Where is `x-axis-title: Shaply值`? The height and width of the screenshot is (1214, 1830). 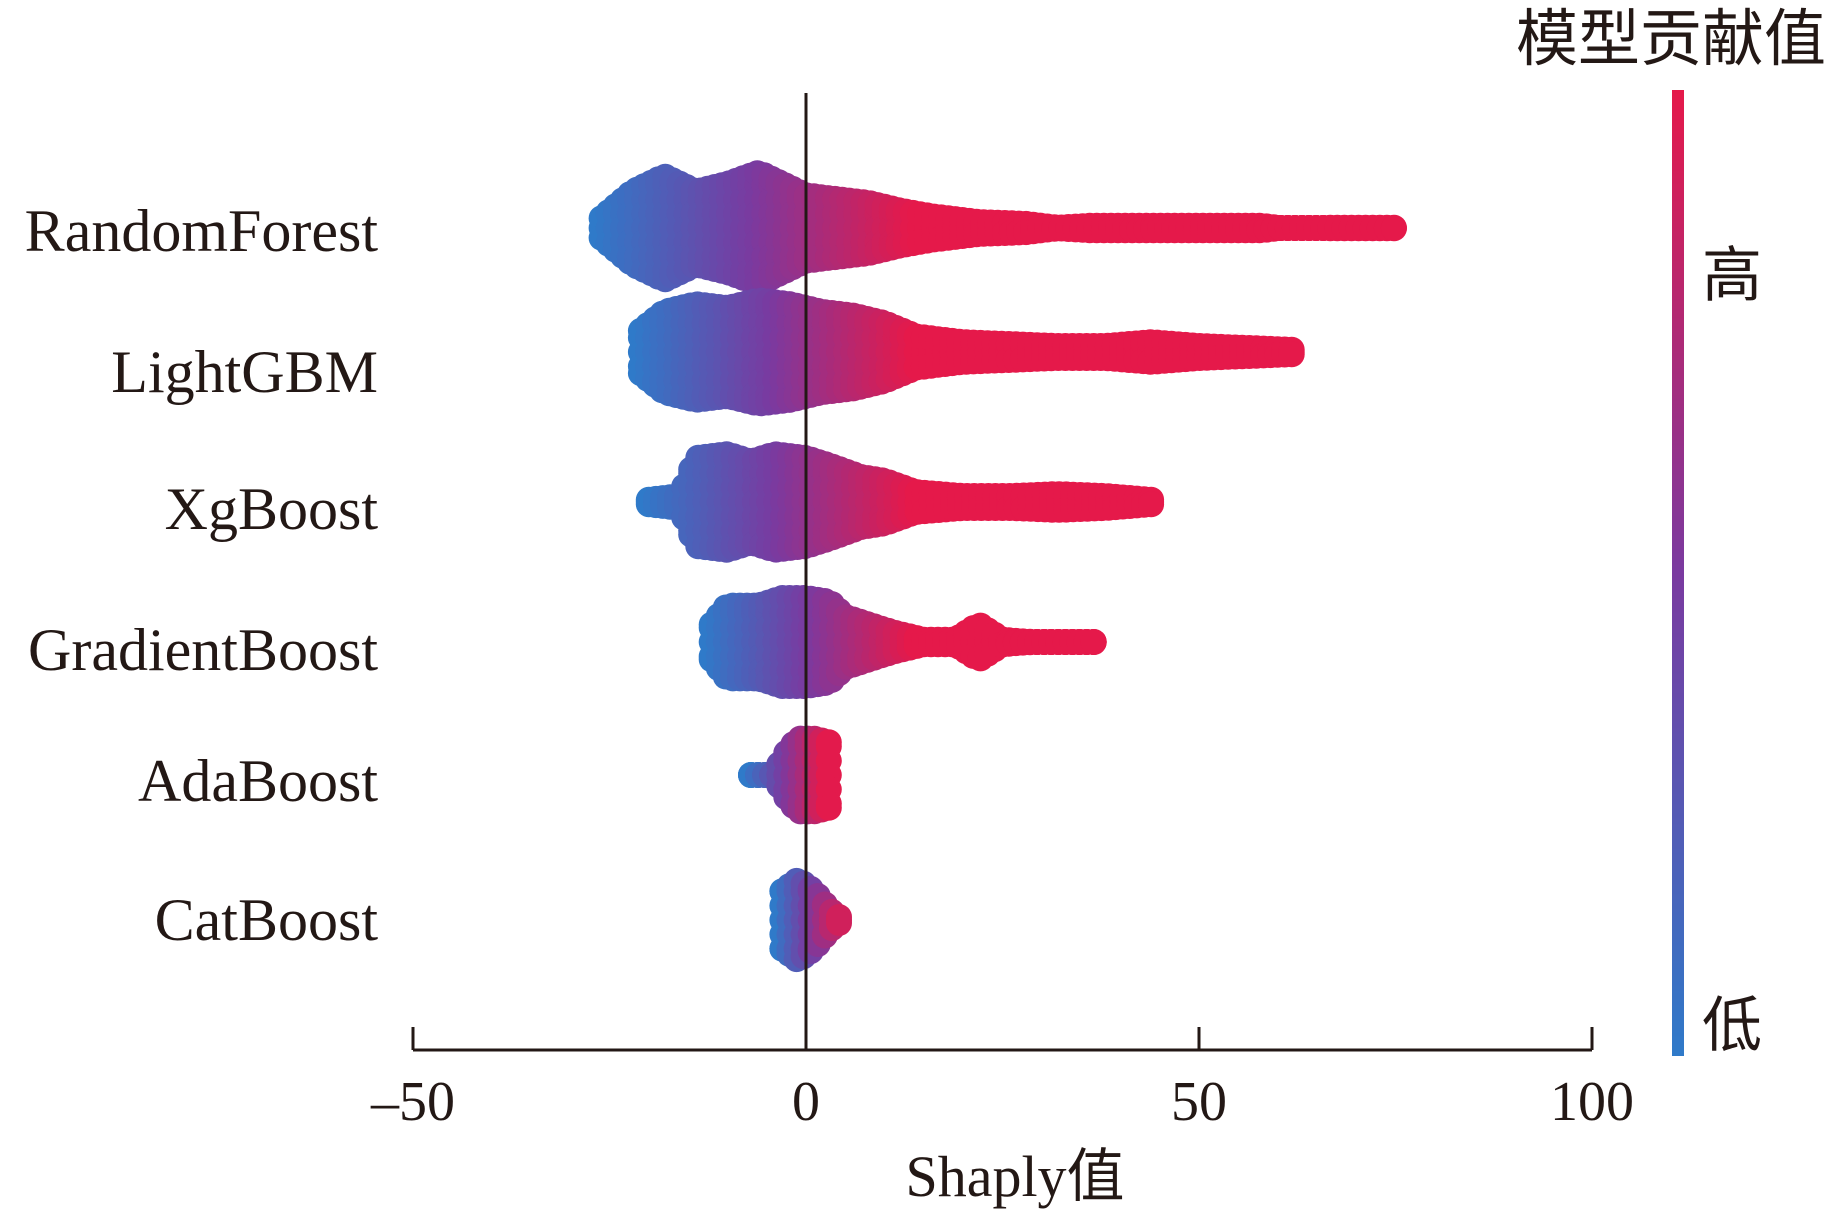
x-axis-title: Shaply值 is located at coordinates (1014, 1176).